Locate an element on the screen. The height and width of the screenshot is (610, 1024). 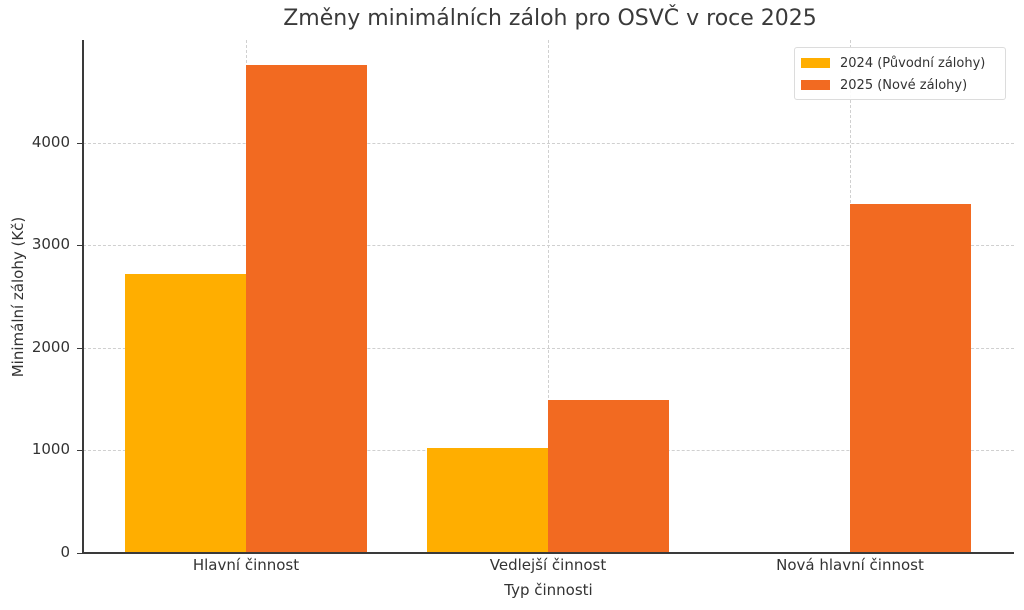
x-axis-label: Typ činnosti is located at coordinates (548, 590).